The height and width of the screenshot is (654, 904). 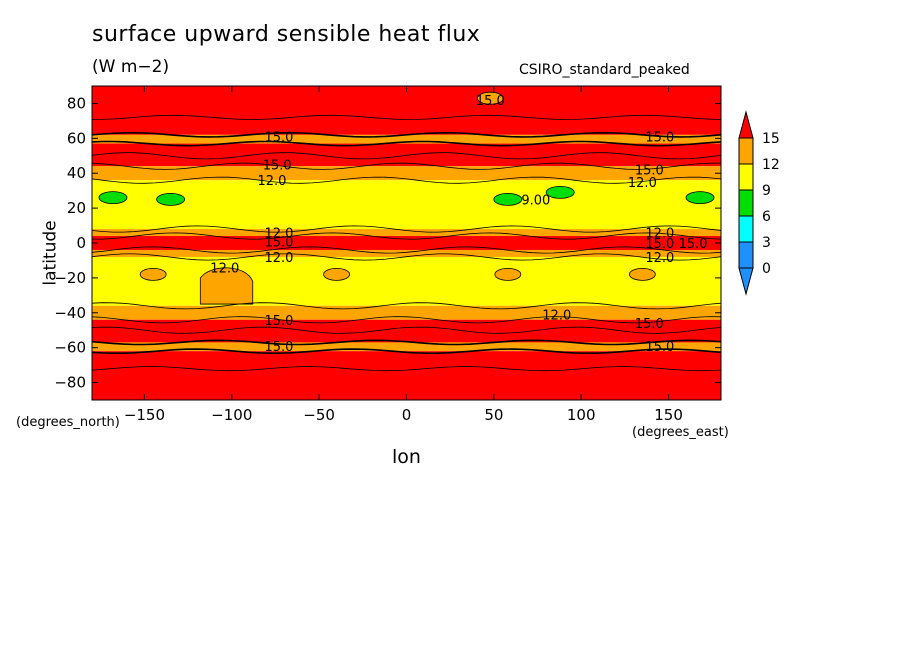 What do you see at coordinates (680, 432) in the screenshot?
I see `x-axis-unit: (degrees_east)` at bounding box center [680, 432].